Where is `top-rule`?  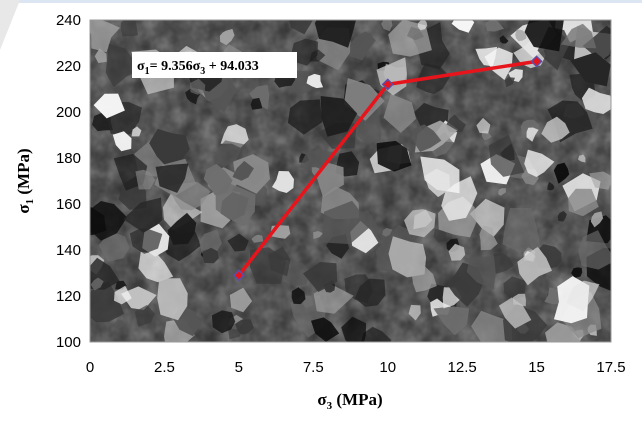
top-rule is located at coordinates (321, 1).